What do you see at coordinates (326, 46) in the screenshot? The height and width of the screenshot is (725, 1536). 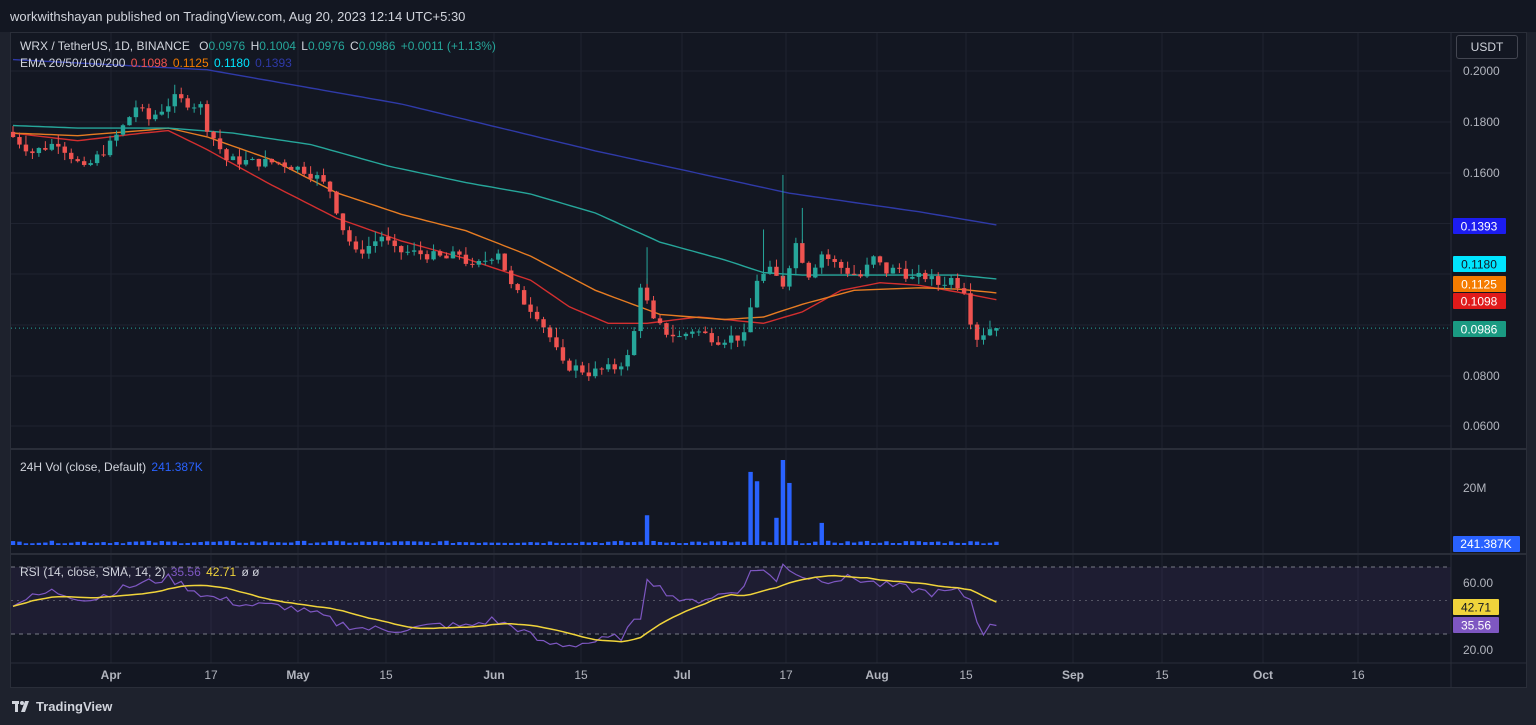 I see `low-value: 0.0976` at bounding box center [326, 46].